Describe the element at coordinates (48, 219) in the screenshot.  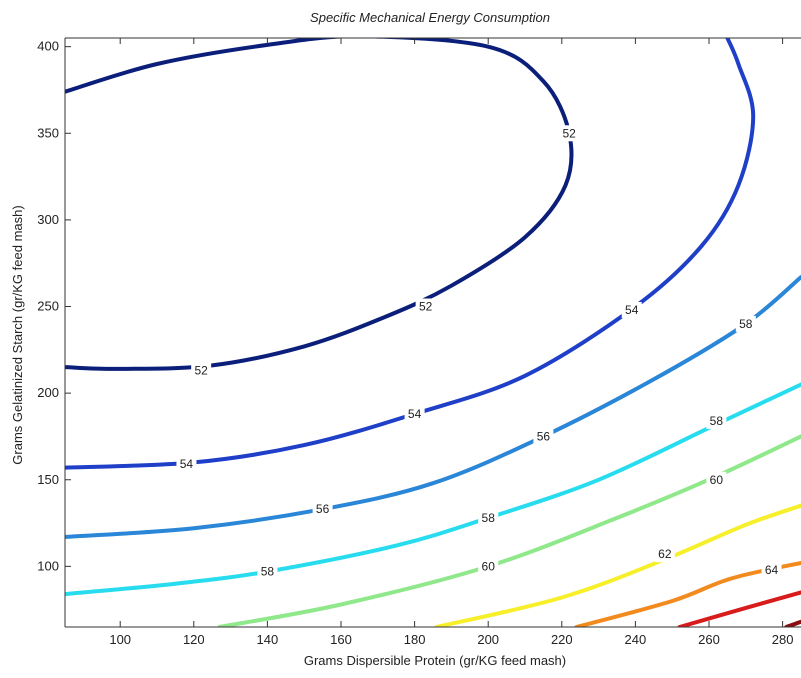
I see `y-tick-label: 300` at that location.